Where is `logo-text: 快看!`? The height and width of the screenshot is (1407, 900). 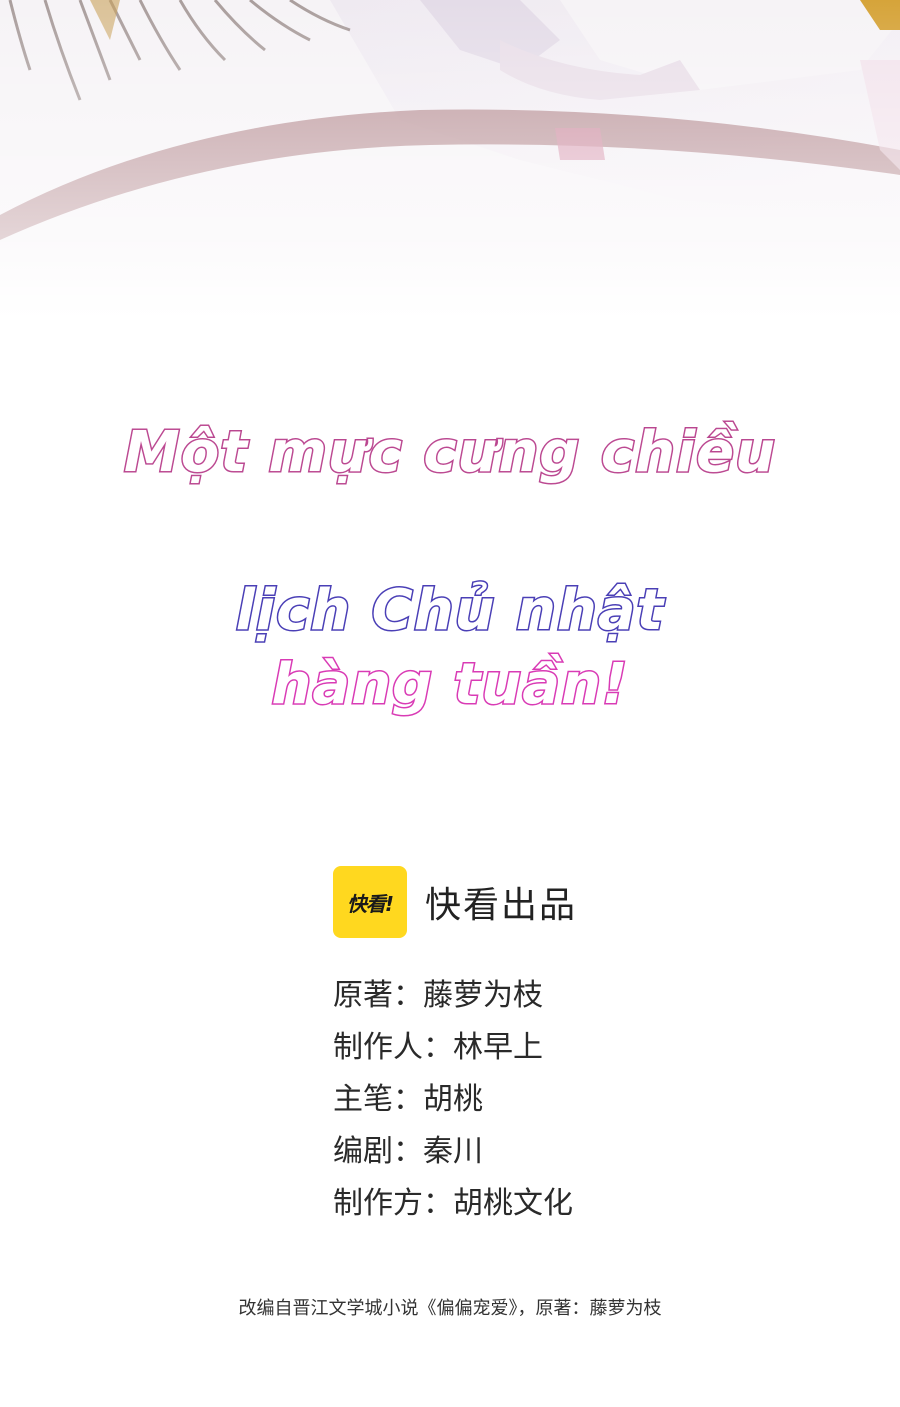
logo-text: 快看! is located at coordinates (370, 903).